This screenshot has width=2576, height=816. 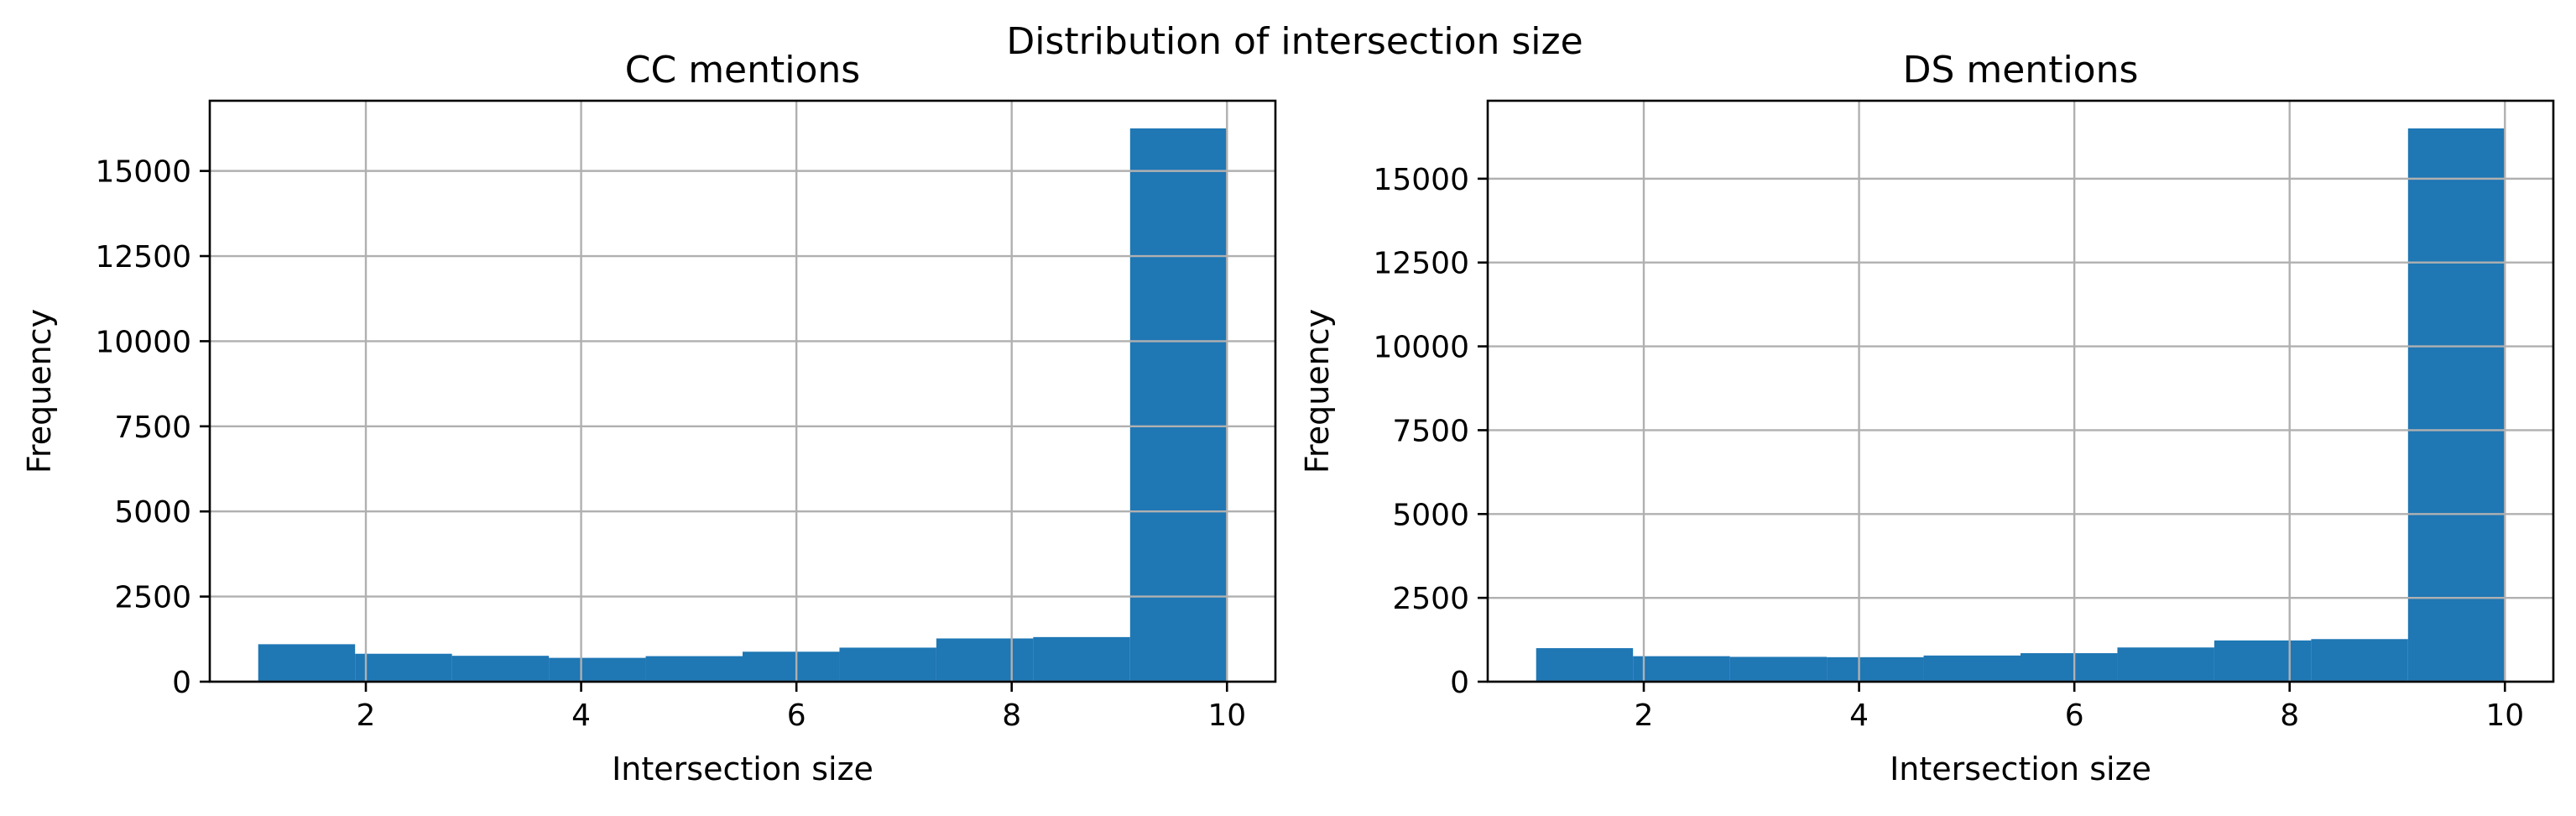 What do you see at coordinates (1459, 683) in the screenshot?
I see `chart-1-ytick-label-0: 0` at bounding box center [1459, 683].